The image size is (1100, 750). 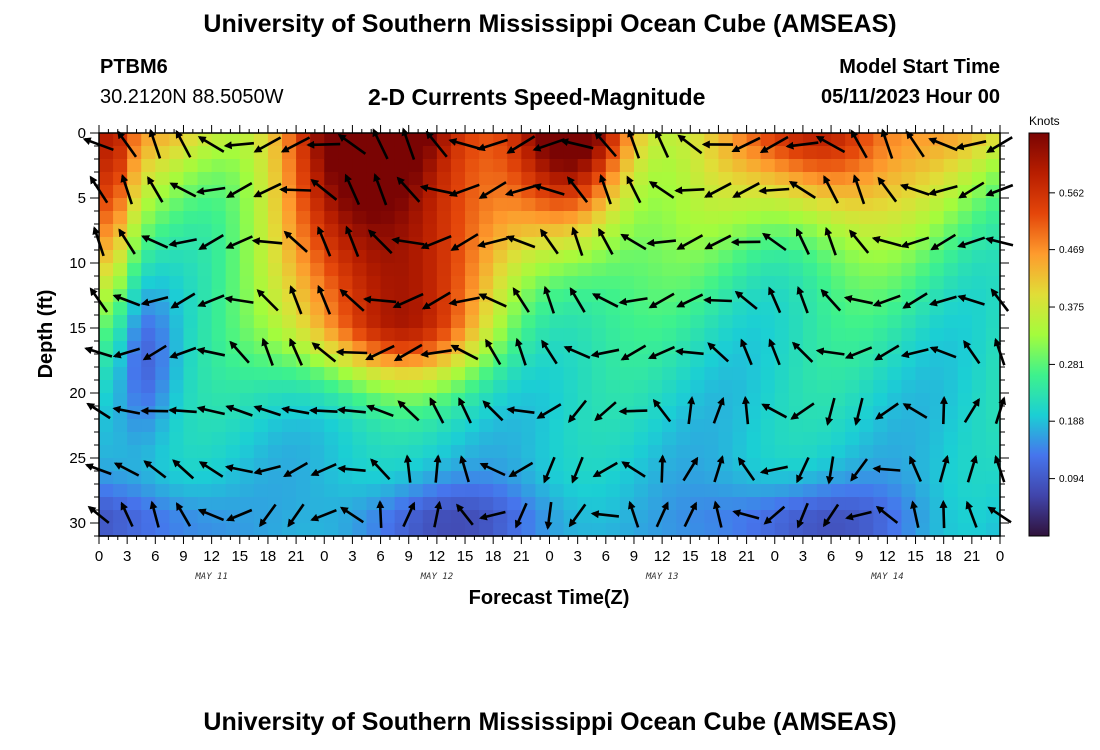 I want to click on y-tick-label: 30, so click(x=77, y=523).